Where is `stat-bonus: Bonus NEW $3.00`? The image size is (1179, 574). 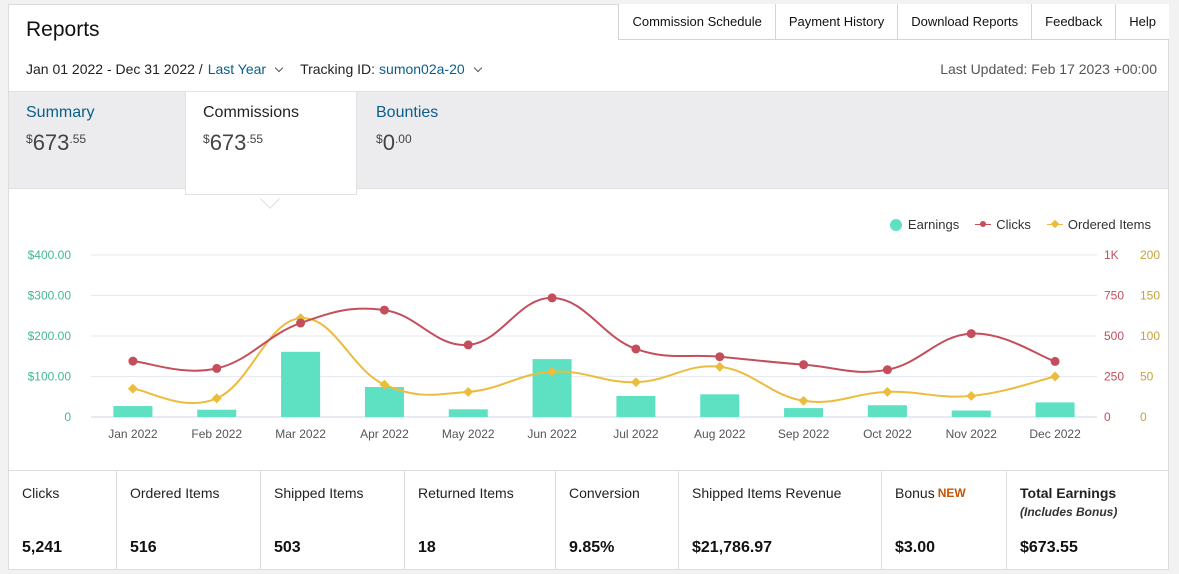
stat-bonus: Bonus NEW $3.00 is located at coordinates (944, 520).